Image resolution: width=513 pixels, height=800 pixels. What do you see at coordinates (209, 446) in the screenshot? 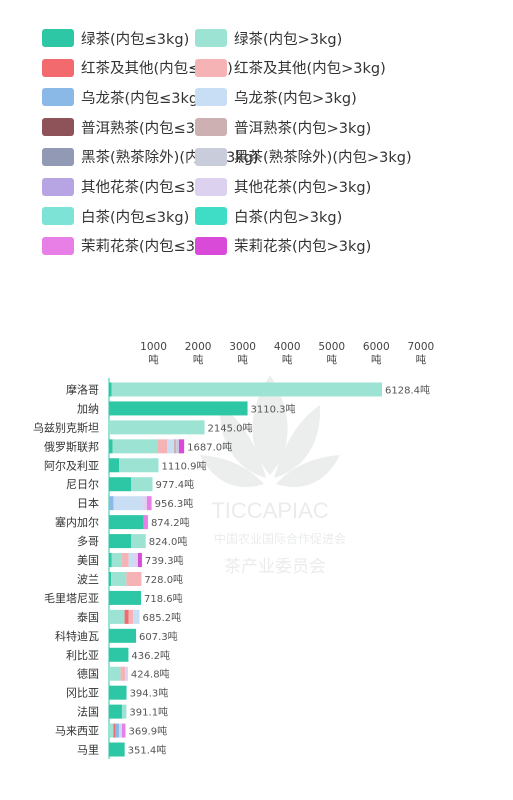
I see `bar-value-label: 1687.0吨` at bounding box center [209, 446].